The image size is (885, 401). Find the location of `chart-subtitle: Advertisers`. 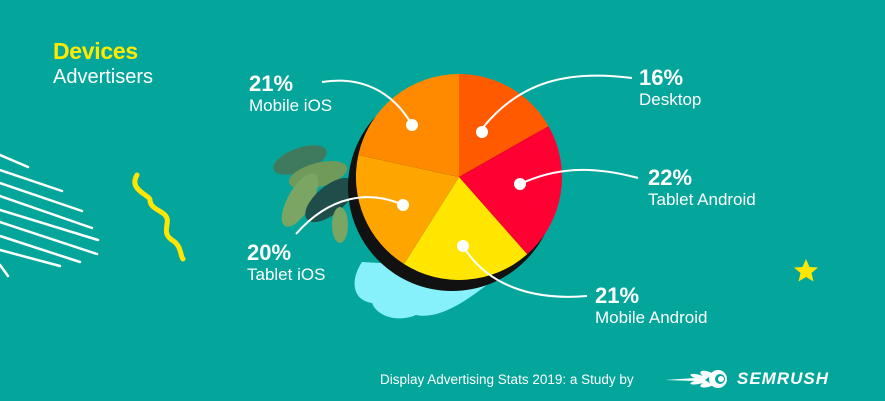

chart-subtitle: Advertisers is located at coordinates (103, 77).